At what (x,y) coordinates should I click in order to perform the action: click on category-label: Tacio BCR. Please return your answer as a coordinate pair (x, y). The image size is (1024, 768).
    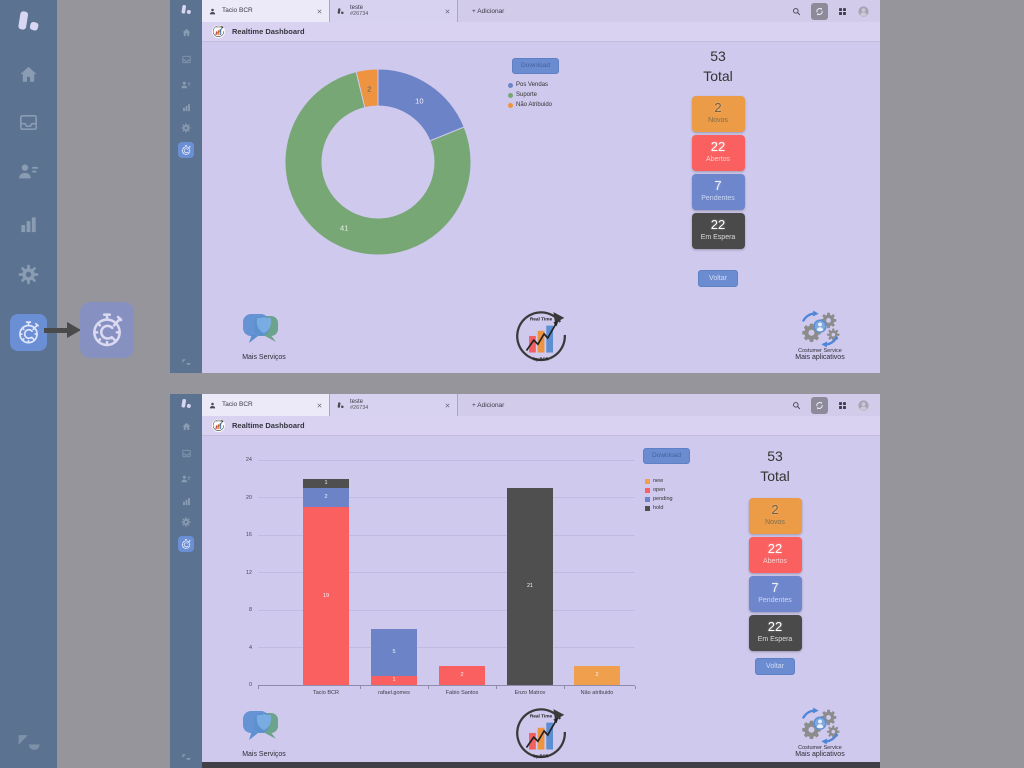
    Looking at the image, I should click on (326, 693).